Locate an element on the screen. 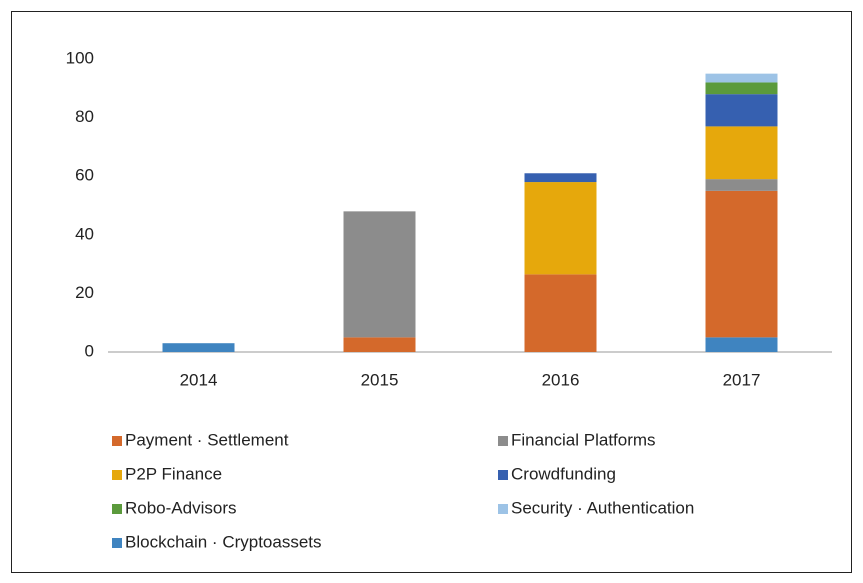 The image size is (863, 583). legend-label: Blockchain · Cryptoassets is located at coordinates (223, 541).